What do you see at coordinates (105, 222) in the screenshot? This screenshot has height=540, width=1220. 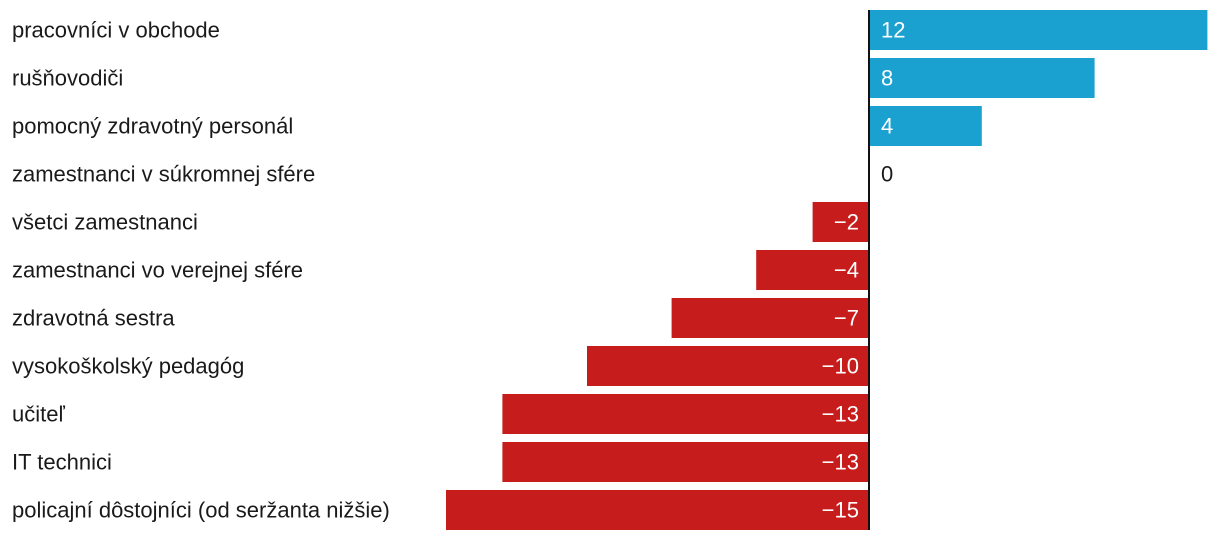 I see `category-label: všetci zamestnanci` at bounding box center [105, 222].